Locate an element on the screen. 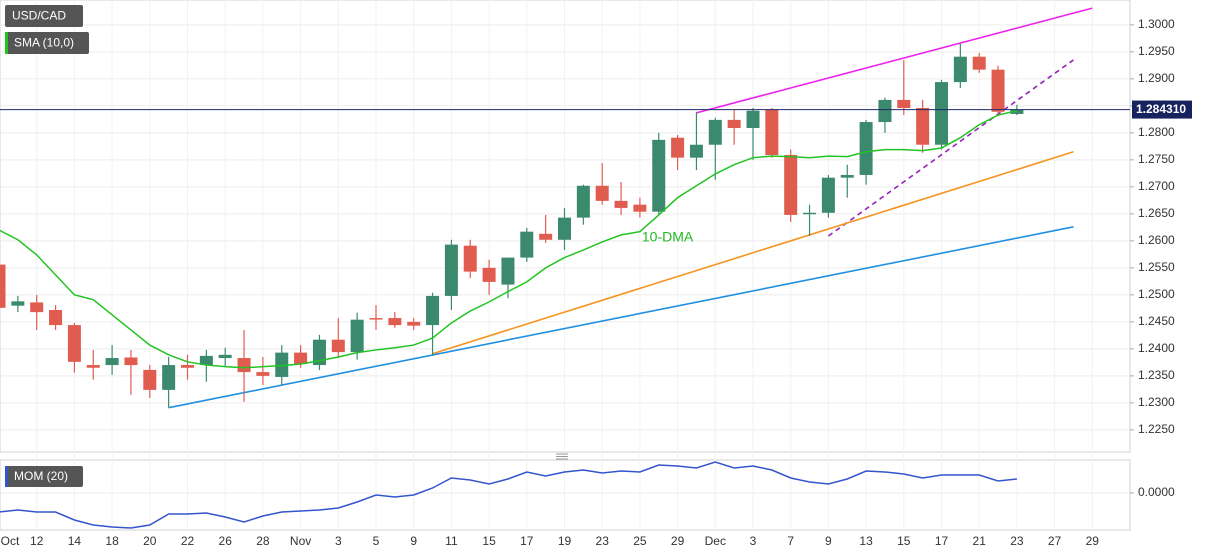 The height and width of the screenshot is (555, 1207). annotation: 10-DMA is located at coordinates (668, 236).